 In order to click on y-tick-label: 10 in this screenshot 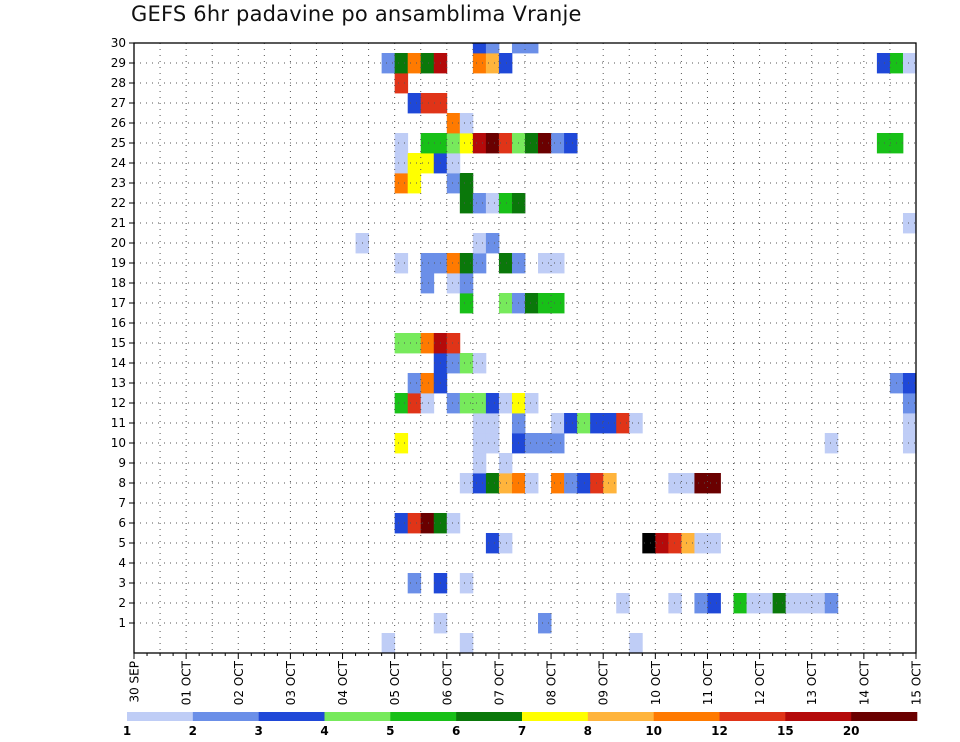, I will do `click(118, 443)`.